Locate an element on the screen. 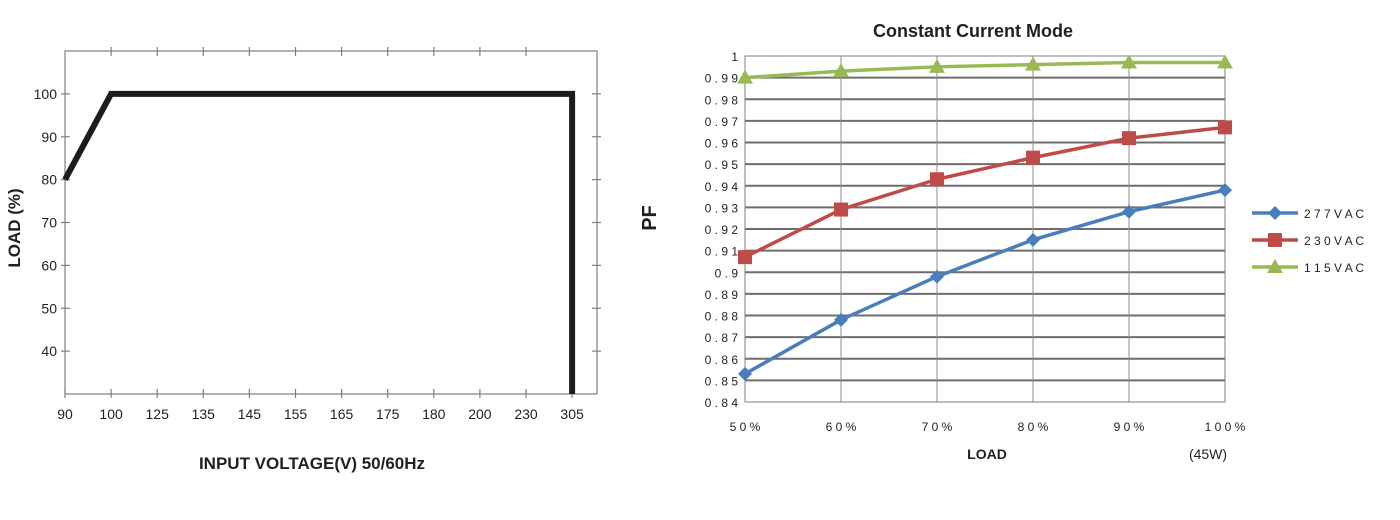 This screenshot has width=1400, height=520. pf-chart-title: Constant Current Mode is located at coordinates (973, 31).